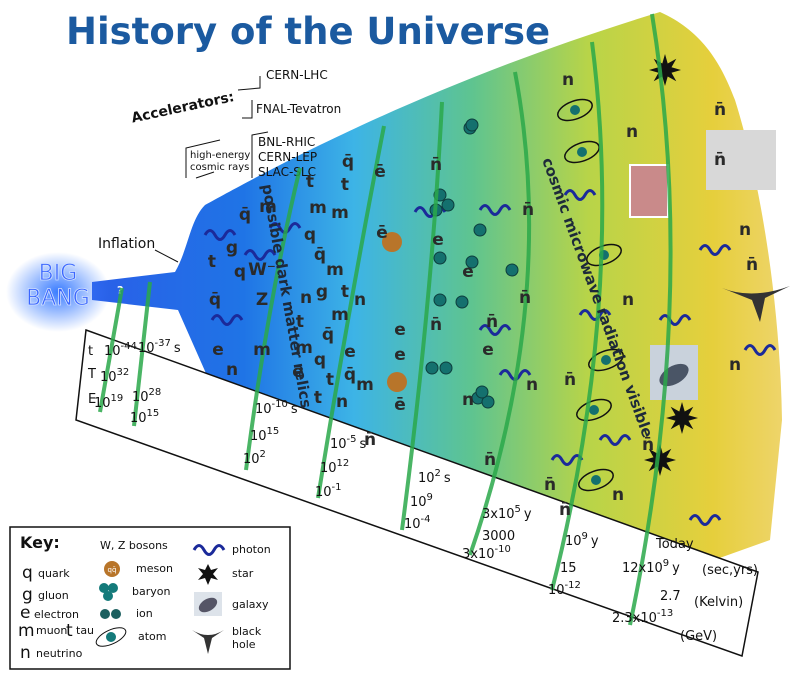 The height and width of the screenshot is (677, 800). I want to click on key-label: photon, so click(251, 549).